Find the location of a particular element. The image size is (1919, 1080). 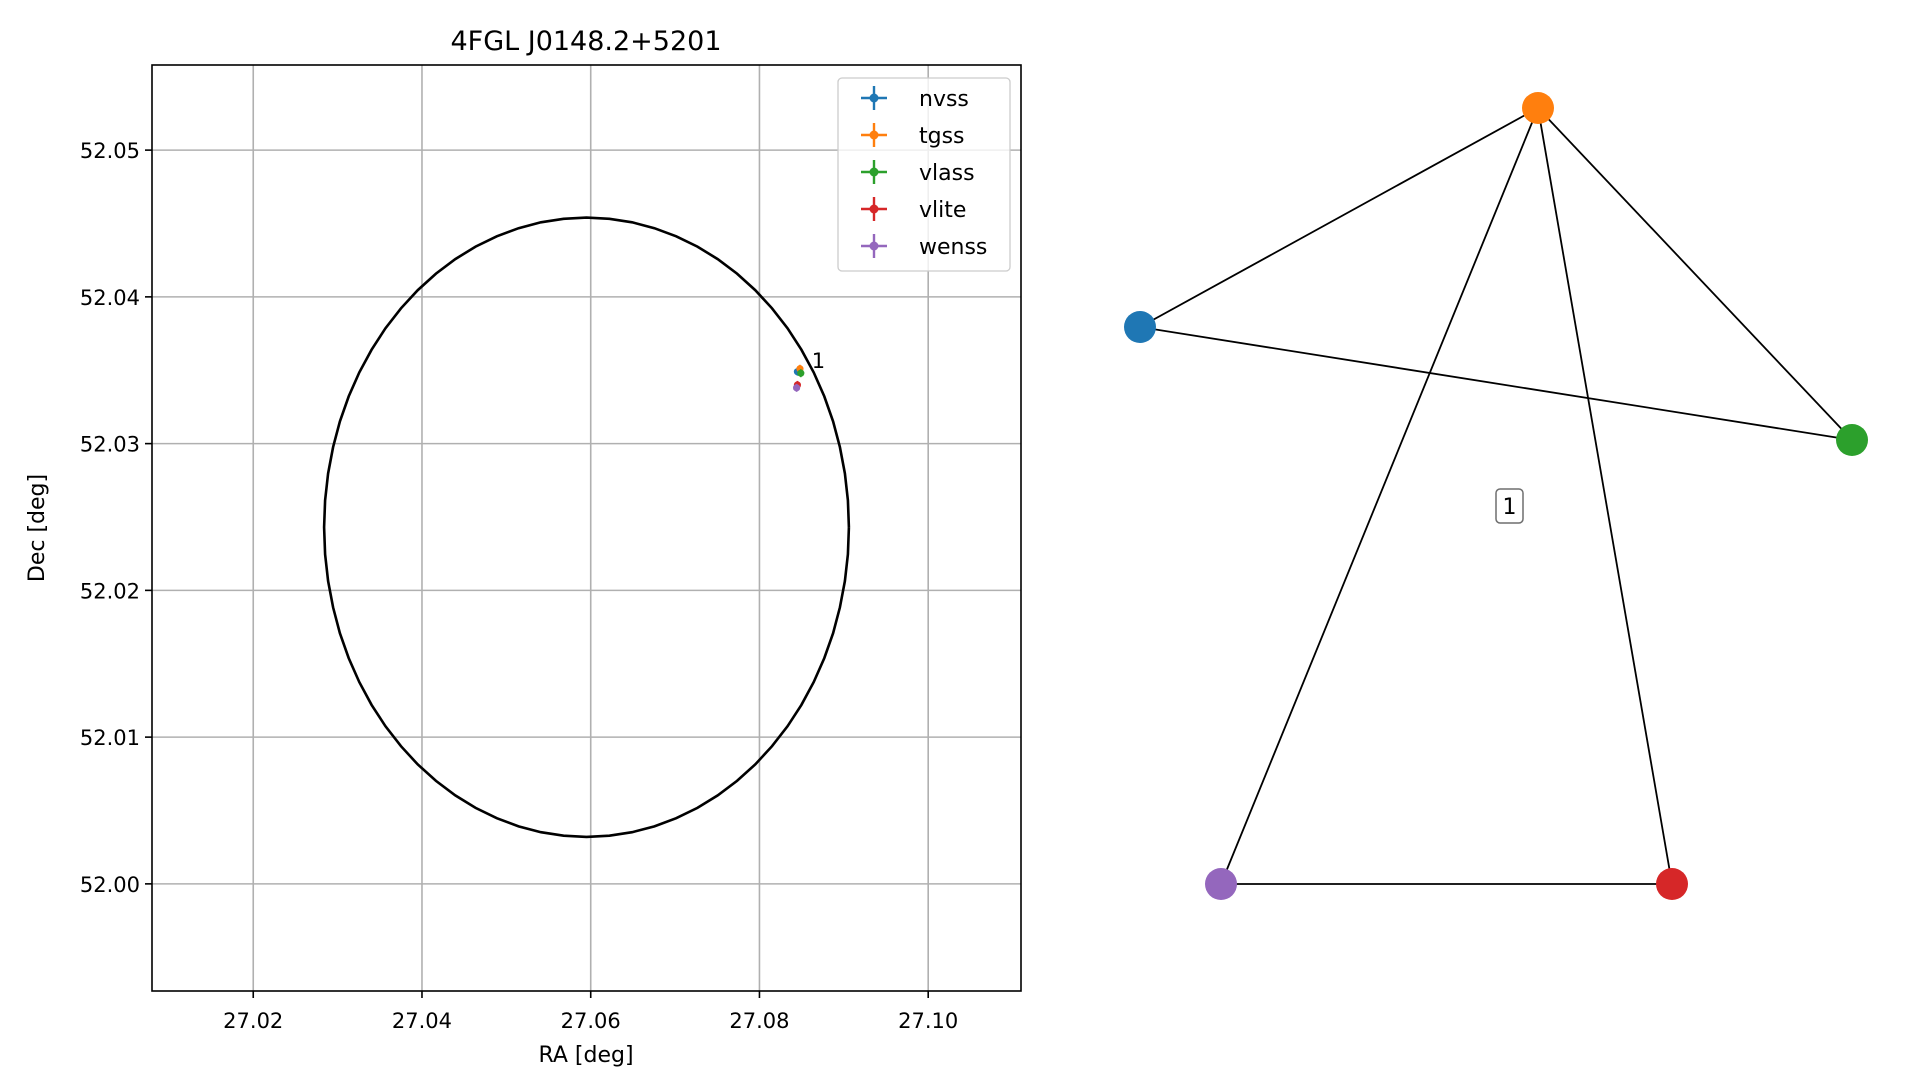

legend-nvss-label: nvss is located at coordinates (944, 99).